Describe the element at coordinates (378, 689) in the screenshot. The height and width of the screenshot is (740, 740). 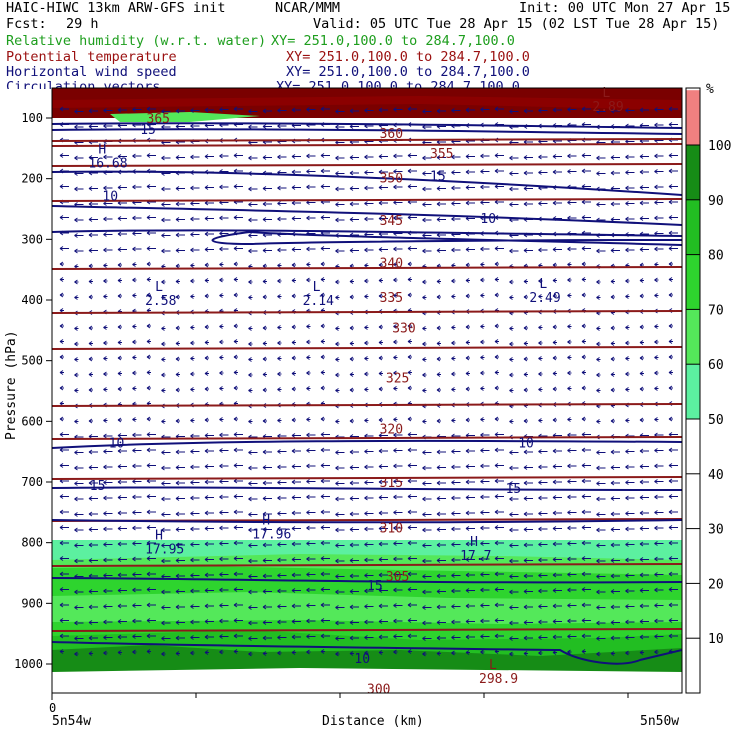
I see `contour-label: 300` at that location.